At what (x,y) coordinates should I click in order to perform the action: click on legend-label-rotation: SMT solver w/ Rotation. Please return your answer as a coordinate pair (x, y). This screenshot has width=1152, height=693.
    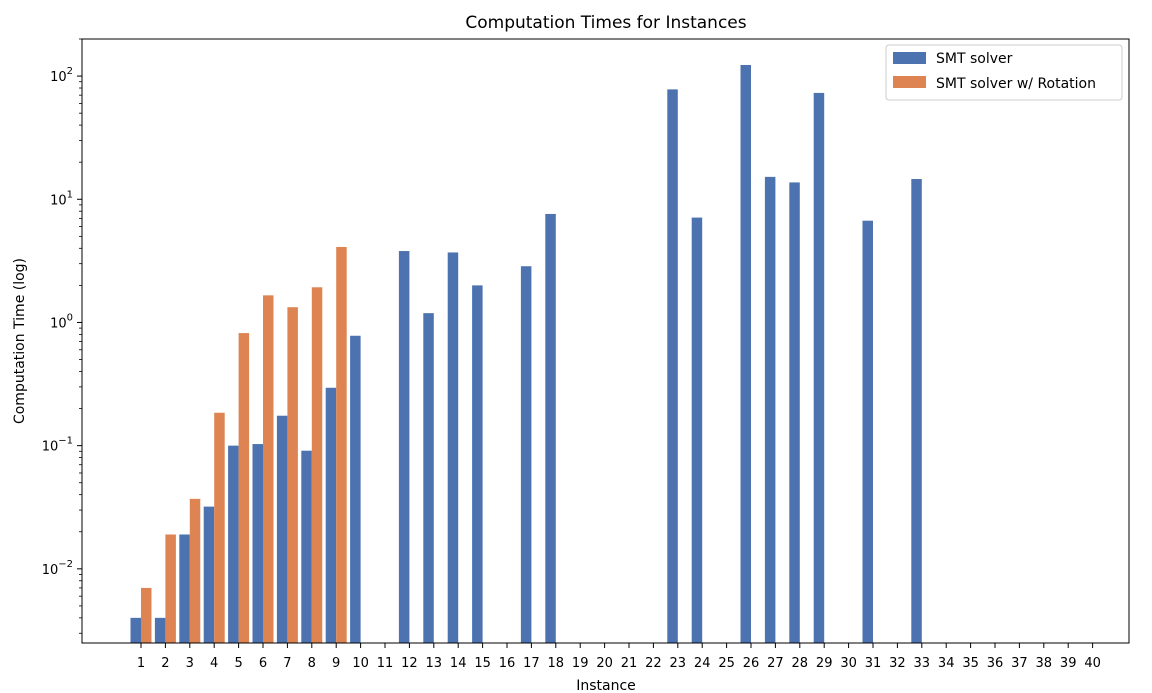
    Looking at the image, I should click on (1016, 84).